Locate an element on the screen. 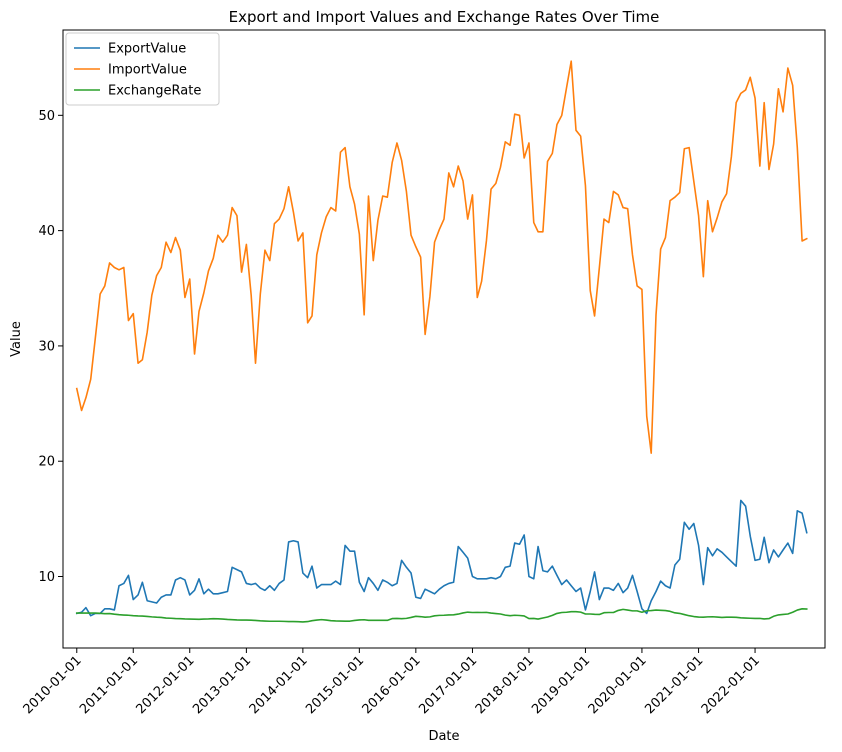 Image resolution: width=842 pixels, height=752 pixels. series-line-exchangerate is located at coordinates (441, 615).